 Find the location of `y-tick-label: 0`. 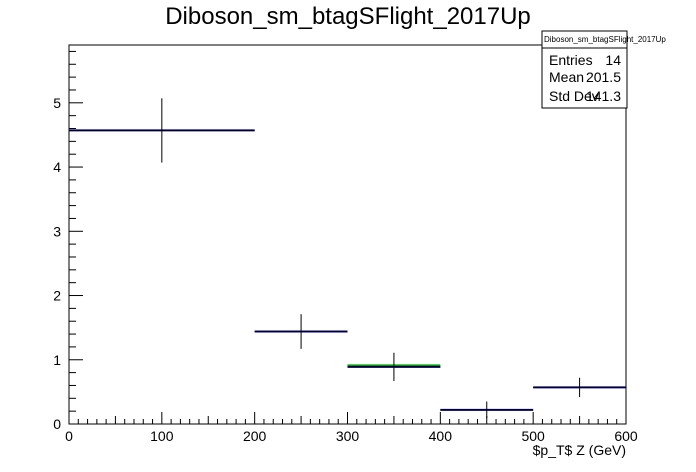

y-tick-label: 0 is located at coordinates (57, 424).